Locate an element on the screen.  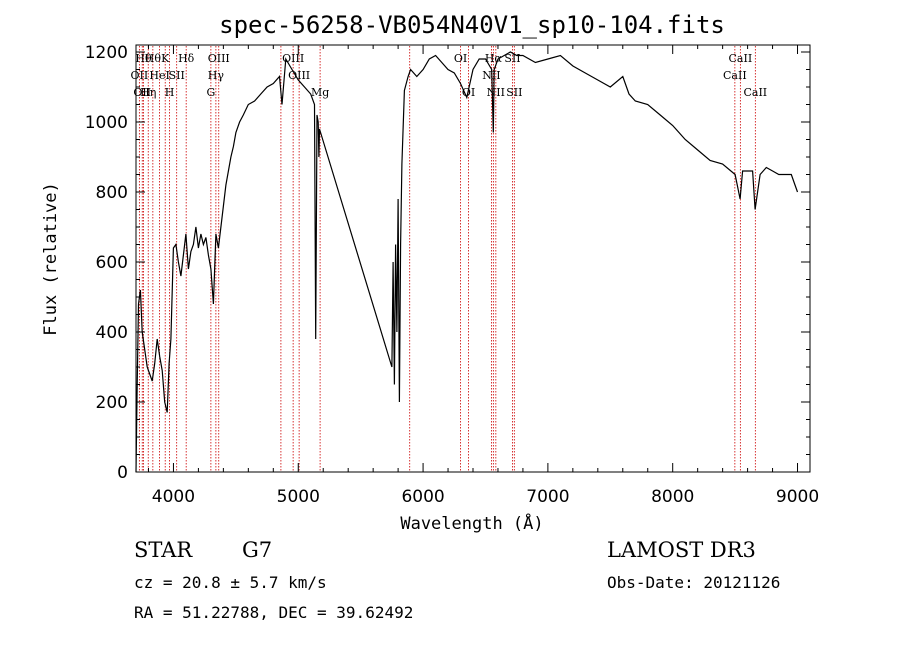
object-class-value: STAR is located at coordinates (163, 550).